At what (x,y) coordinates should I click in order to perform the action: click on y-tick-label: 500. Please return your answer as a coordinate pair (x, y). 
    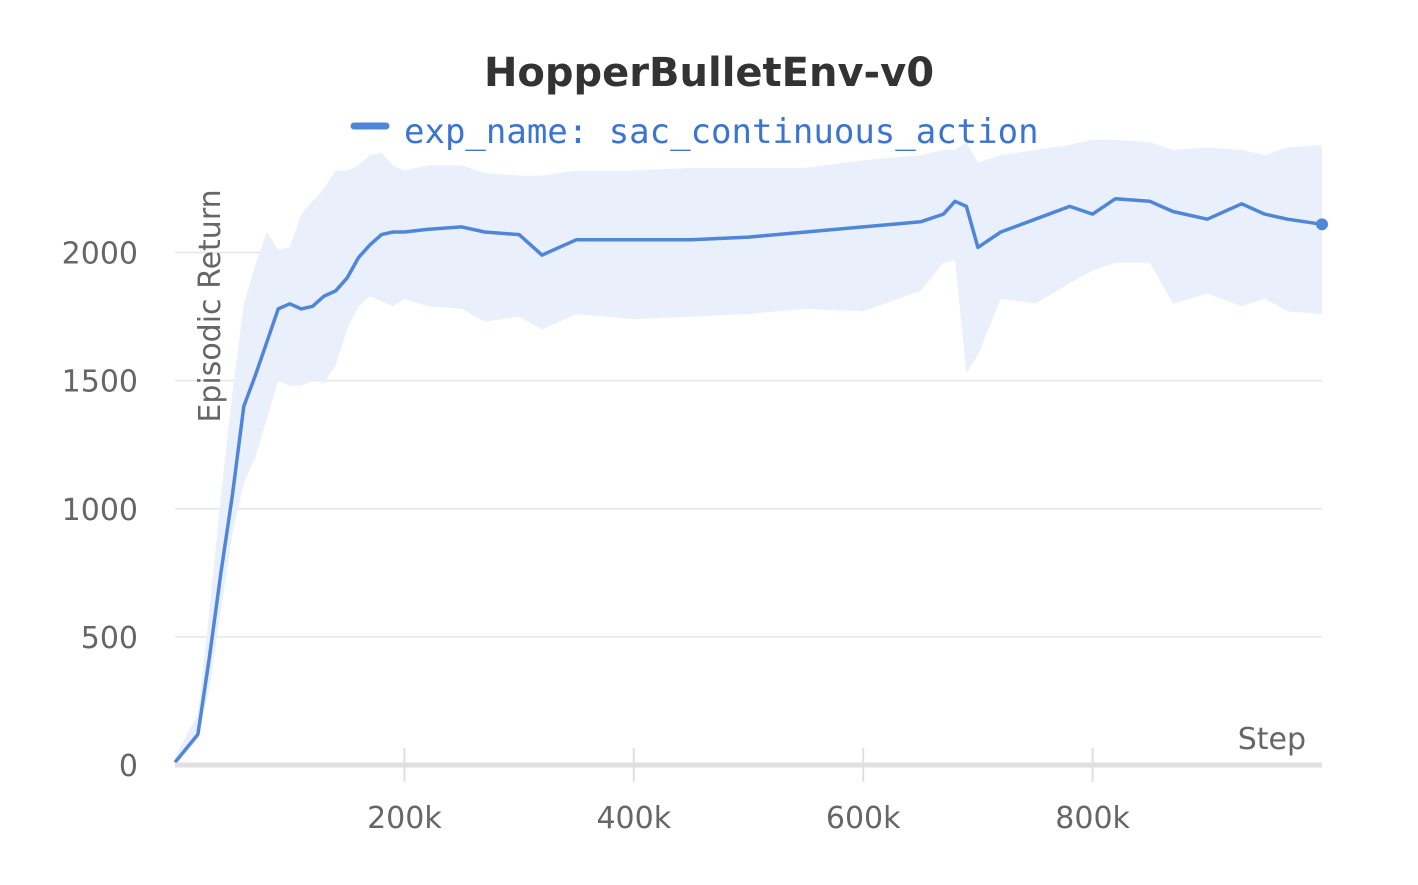
    Looking at the image, I should click on (109, 638).